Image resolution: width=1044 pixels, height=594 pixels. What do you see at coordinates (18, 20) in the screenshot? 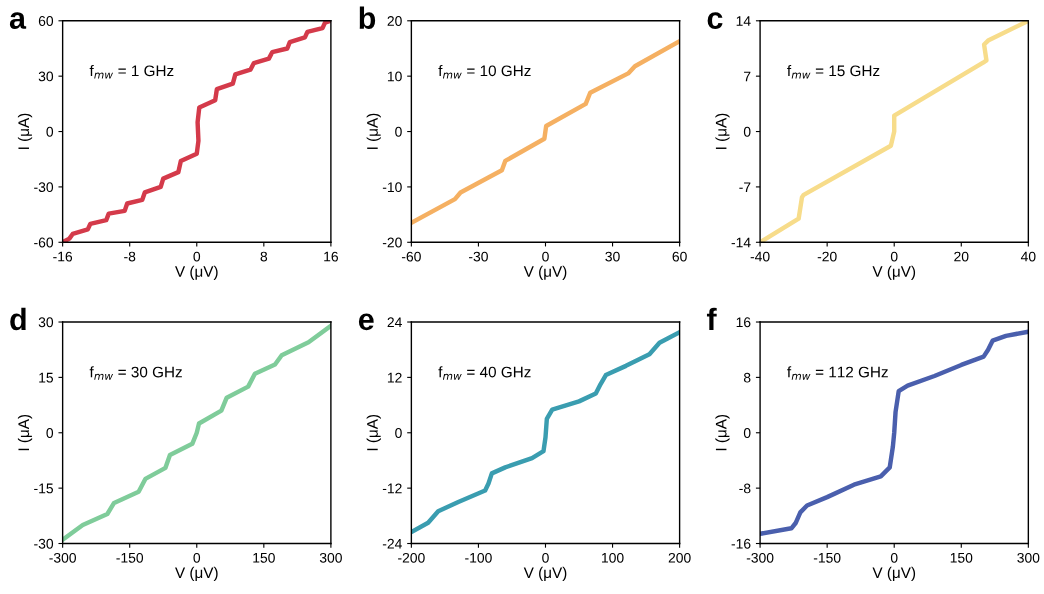
I see `chart-title: a` at bounding box center [18, 20].